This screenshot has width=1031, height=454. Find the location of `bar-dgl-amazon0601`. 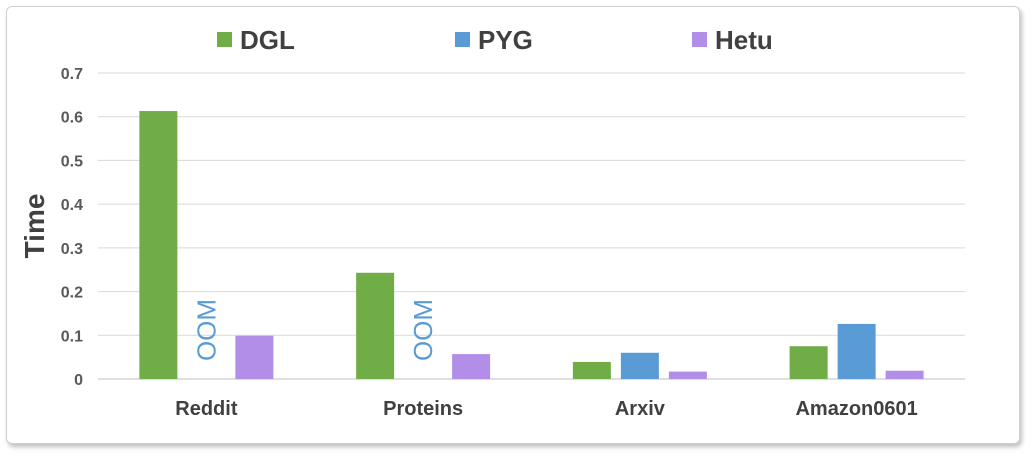

bar-dgl-amazon0601 is located at coordinates (808, 362).